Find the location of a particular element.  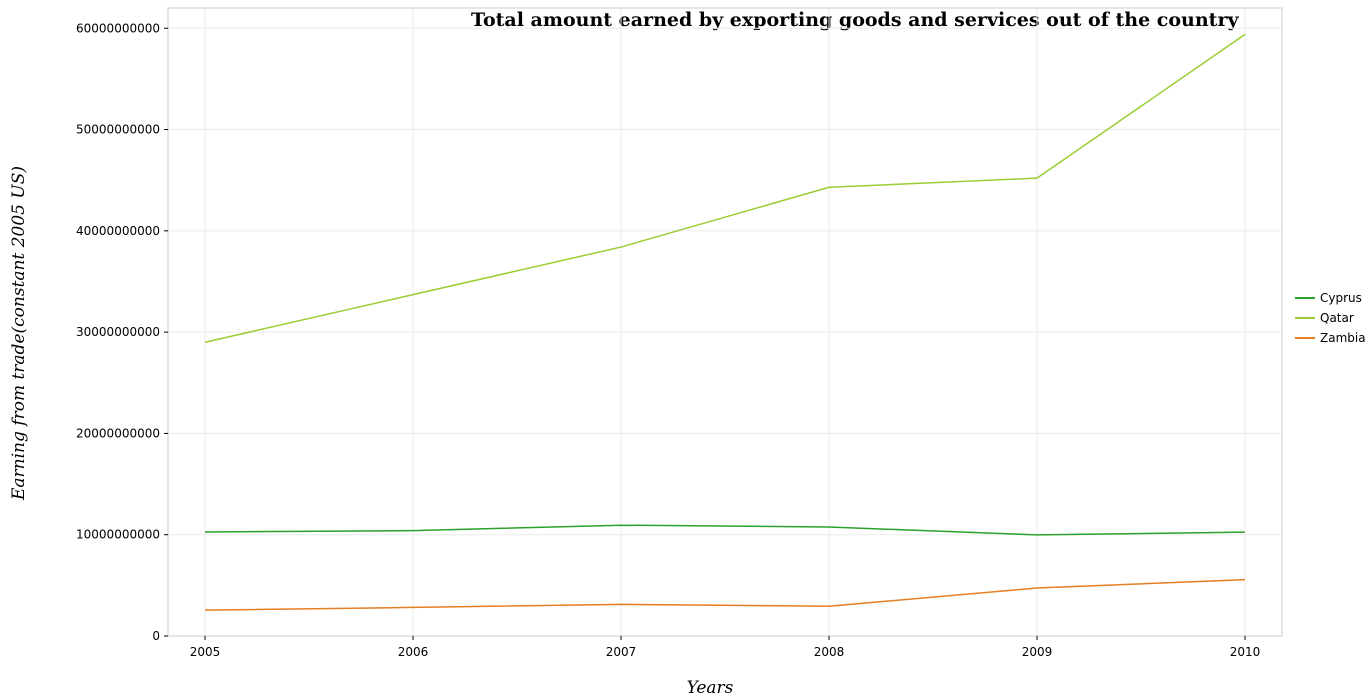

x-tick-label: 2006 is located at coordinates (413, 652).